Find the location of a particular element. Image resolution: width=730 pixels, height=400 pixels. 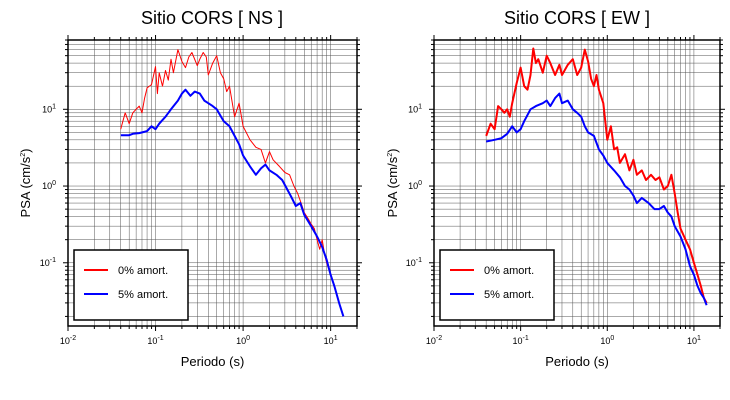

chart-title: Sitio CORS [ EW ] is located at coordinates (577, 18).